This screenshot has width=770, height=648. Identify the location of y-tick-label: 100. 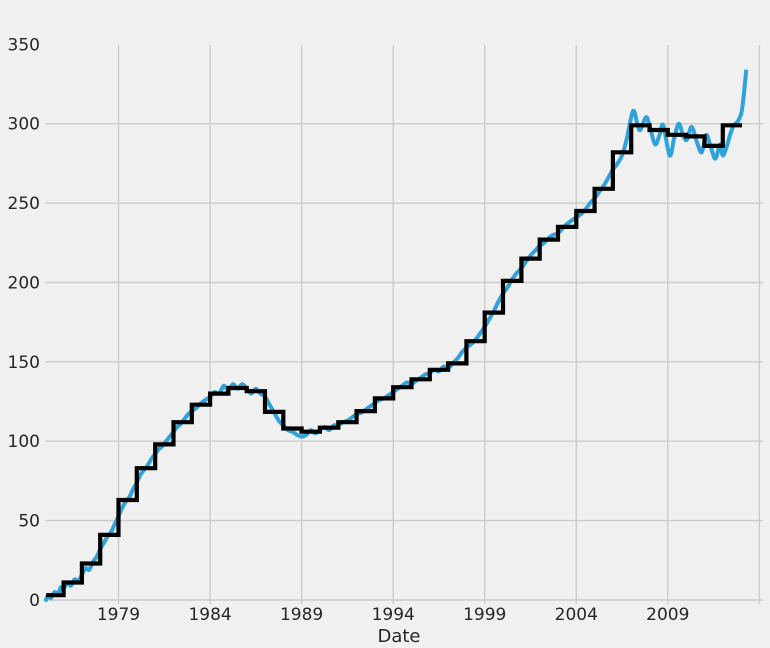
(24, 442).